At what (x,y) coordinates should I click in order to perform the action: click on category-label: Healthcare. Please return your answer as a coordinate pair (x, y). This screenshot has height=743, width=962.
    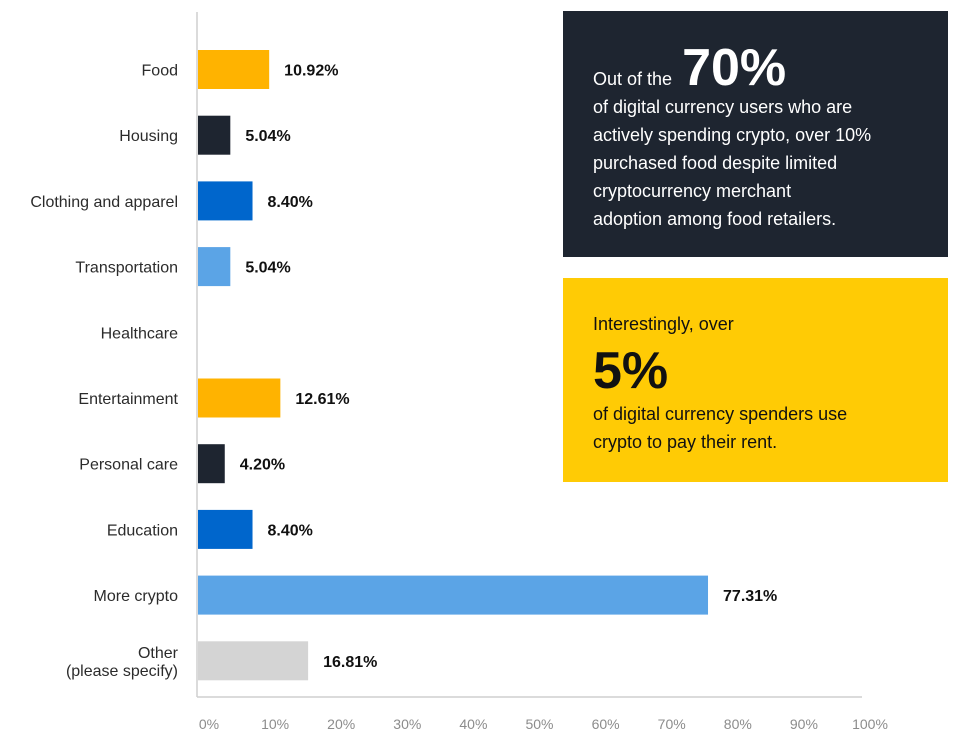
    Looking at the image, I should click on (139, 333).